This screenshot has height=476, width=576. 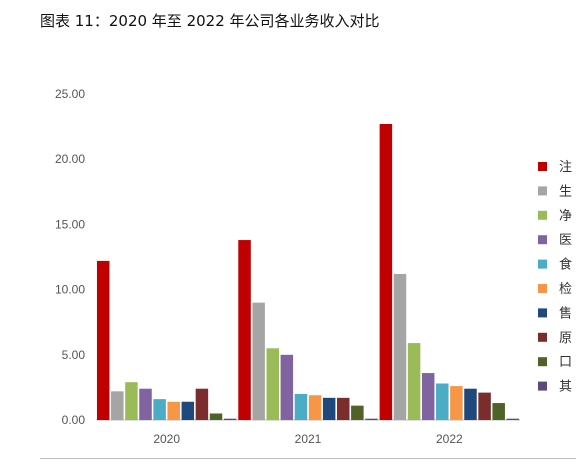 What do you see at coordinates (565, 338) in the screenshot?
I see `legend-label: 原` at bounding box center [565, 338].